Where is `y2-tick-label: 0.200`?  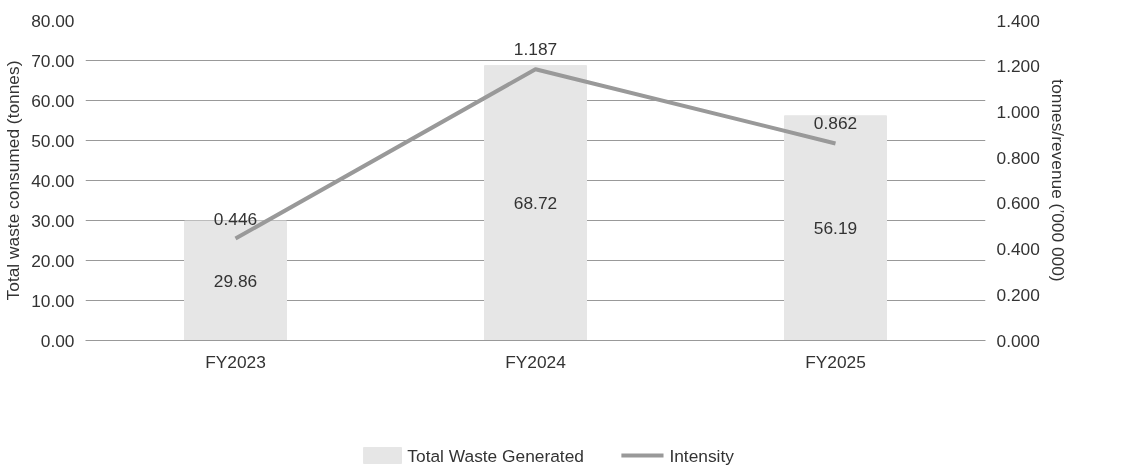 y2-tick-label: 0.200 is located at coordinates (1018, 294).